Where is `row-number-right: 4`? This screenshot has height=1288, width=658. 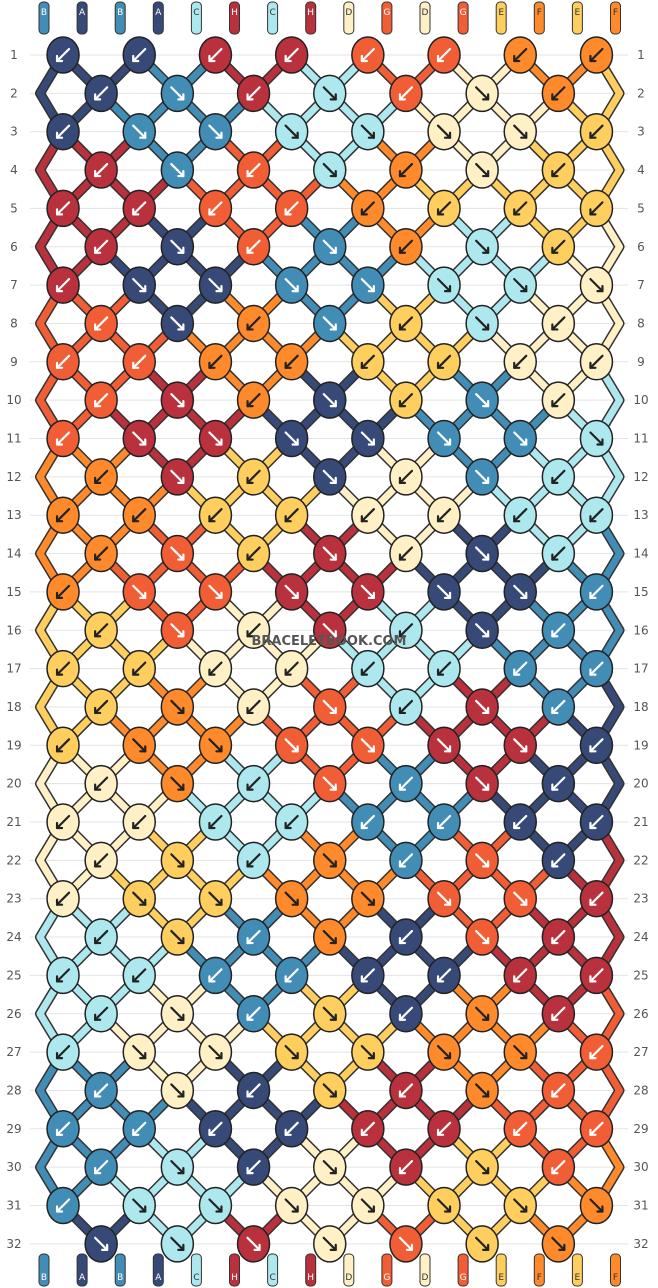 row-number-right: 4 is located at coordinates (641, 170).